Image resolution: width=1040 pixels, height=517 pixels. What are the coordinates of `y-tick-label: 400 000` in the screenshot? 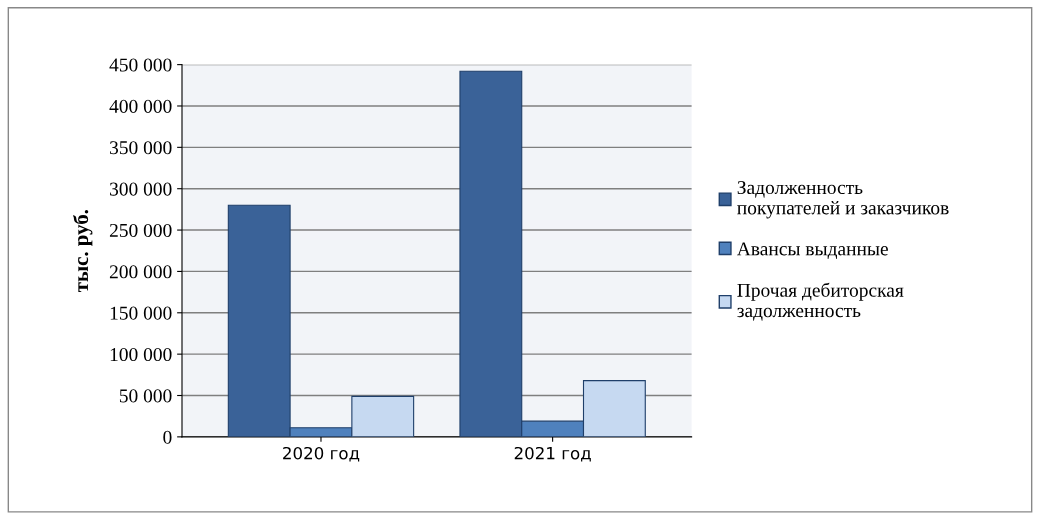 It's located at (140, 106).